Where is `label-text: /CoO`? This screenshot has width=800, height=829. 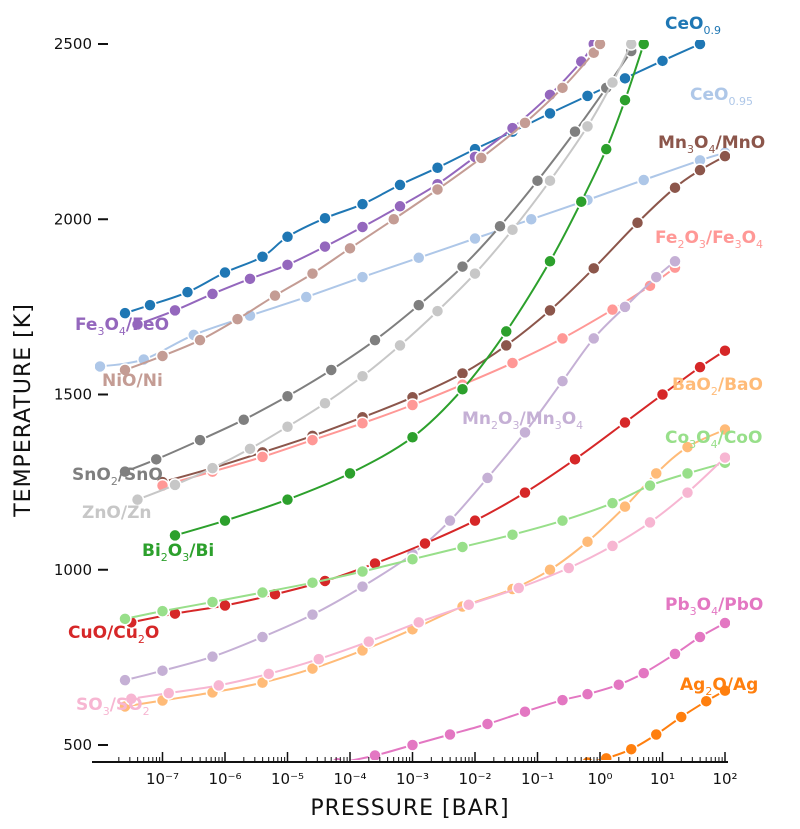 label-text: /CoO is located at coordinates (740, 438).